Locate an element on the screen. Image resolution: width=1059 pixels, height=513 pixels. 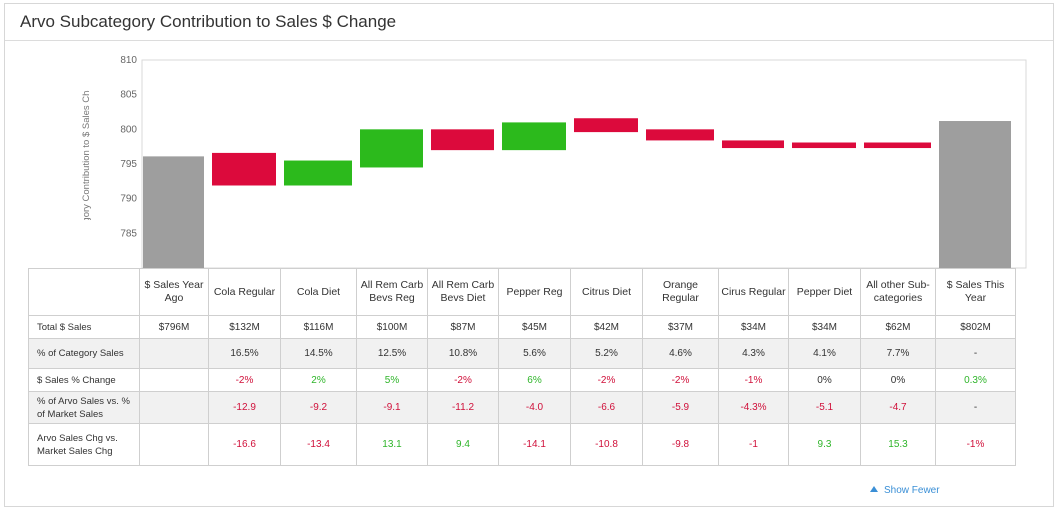
table-cell: -5.9 is located at coordinates (680, 407).